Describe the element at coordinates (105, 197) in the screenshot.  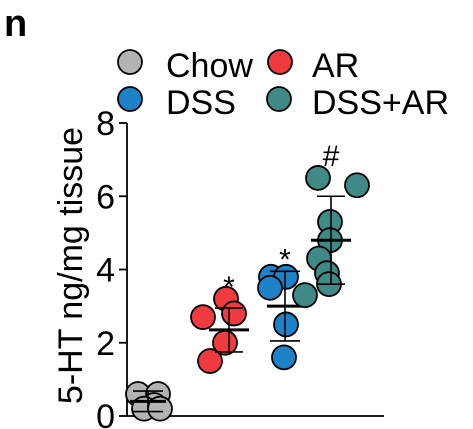
I see `y-tick-label-6: 6` at that location.